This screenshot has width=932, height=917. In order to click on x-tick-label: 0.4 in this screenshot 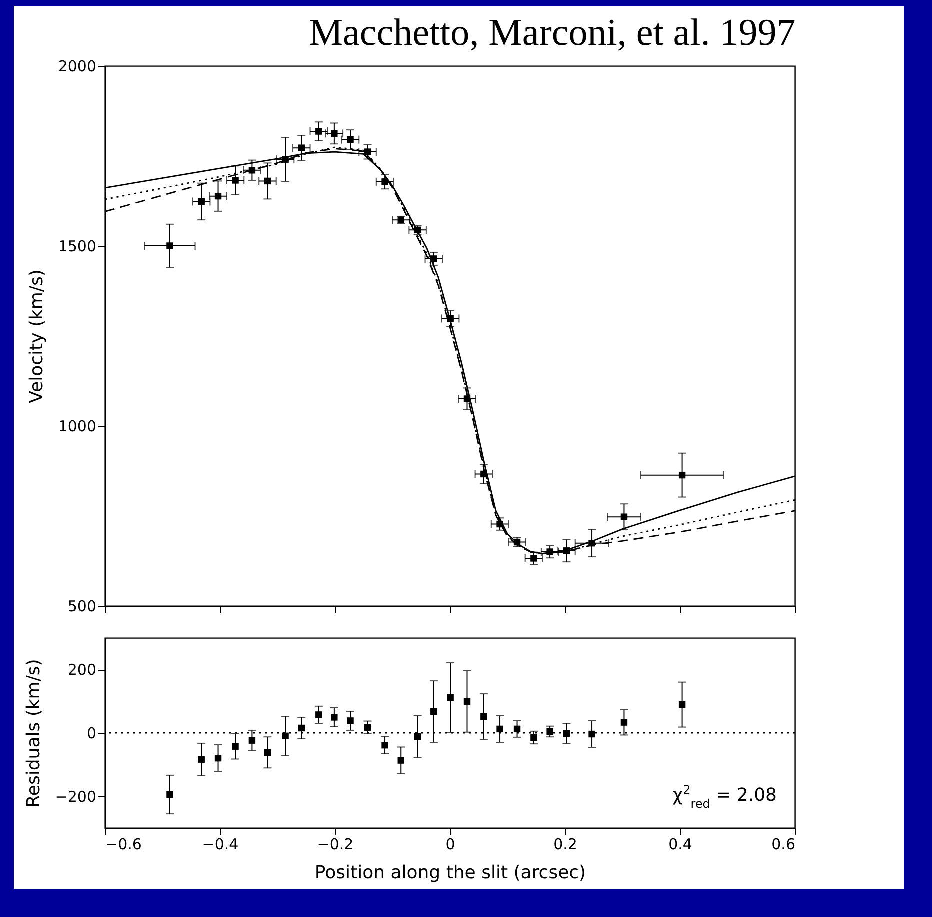, I will do `click(680, 845)`.